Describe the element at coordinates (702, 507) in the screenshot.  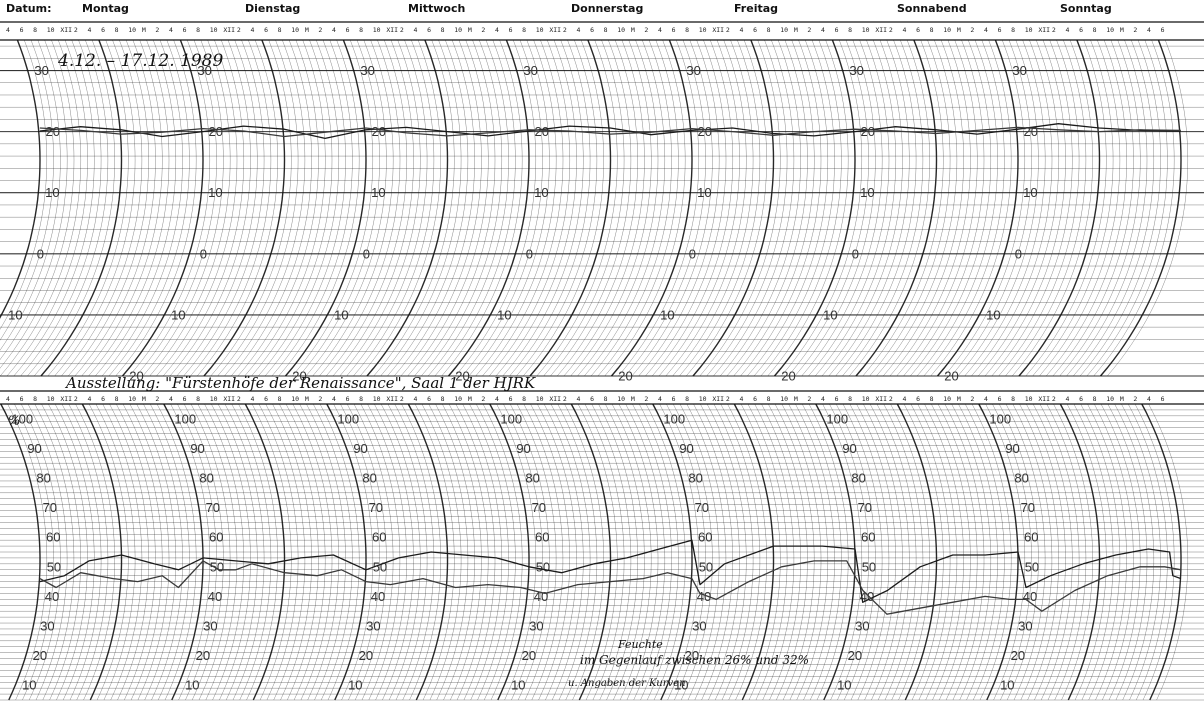
I see `y-tick-label: 70` at that location.